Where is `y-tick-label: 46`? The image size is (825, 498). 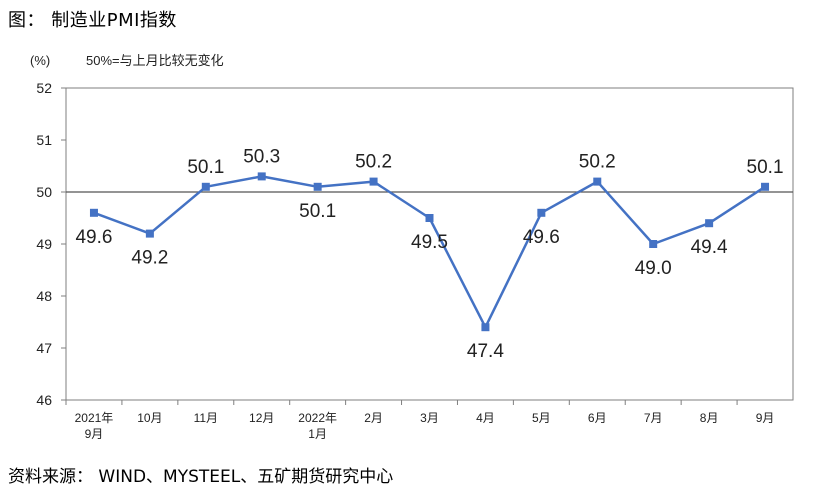
y-tick-label: 46 is located at coordinates (44, 400).